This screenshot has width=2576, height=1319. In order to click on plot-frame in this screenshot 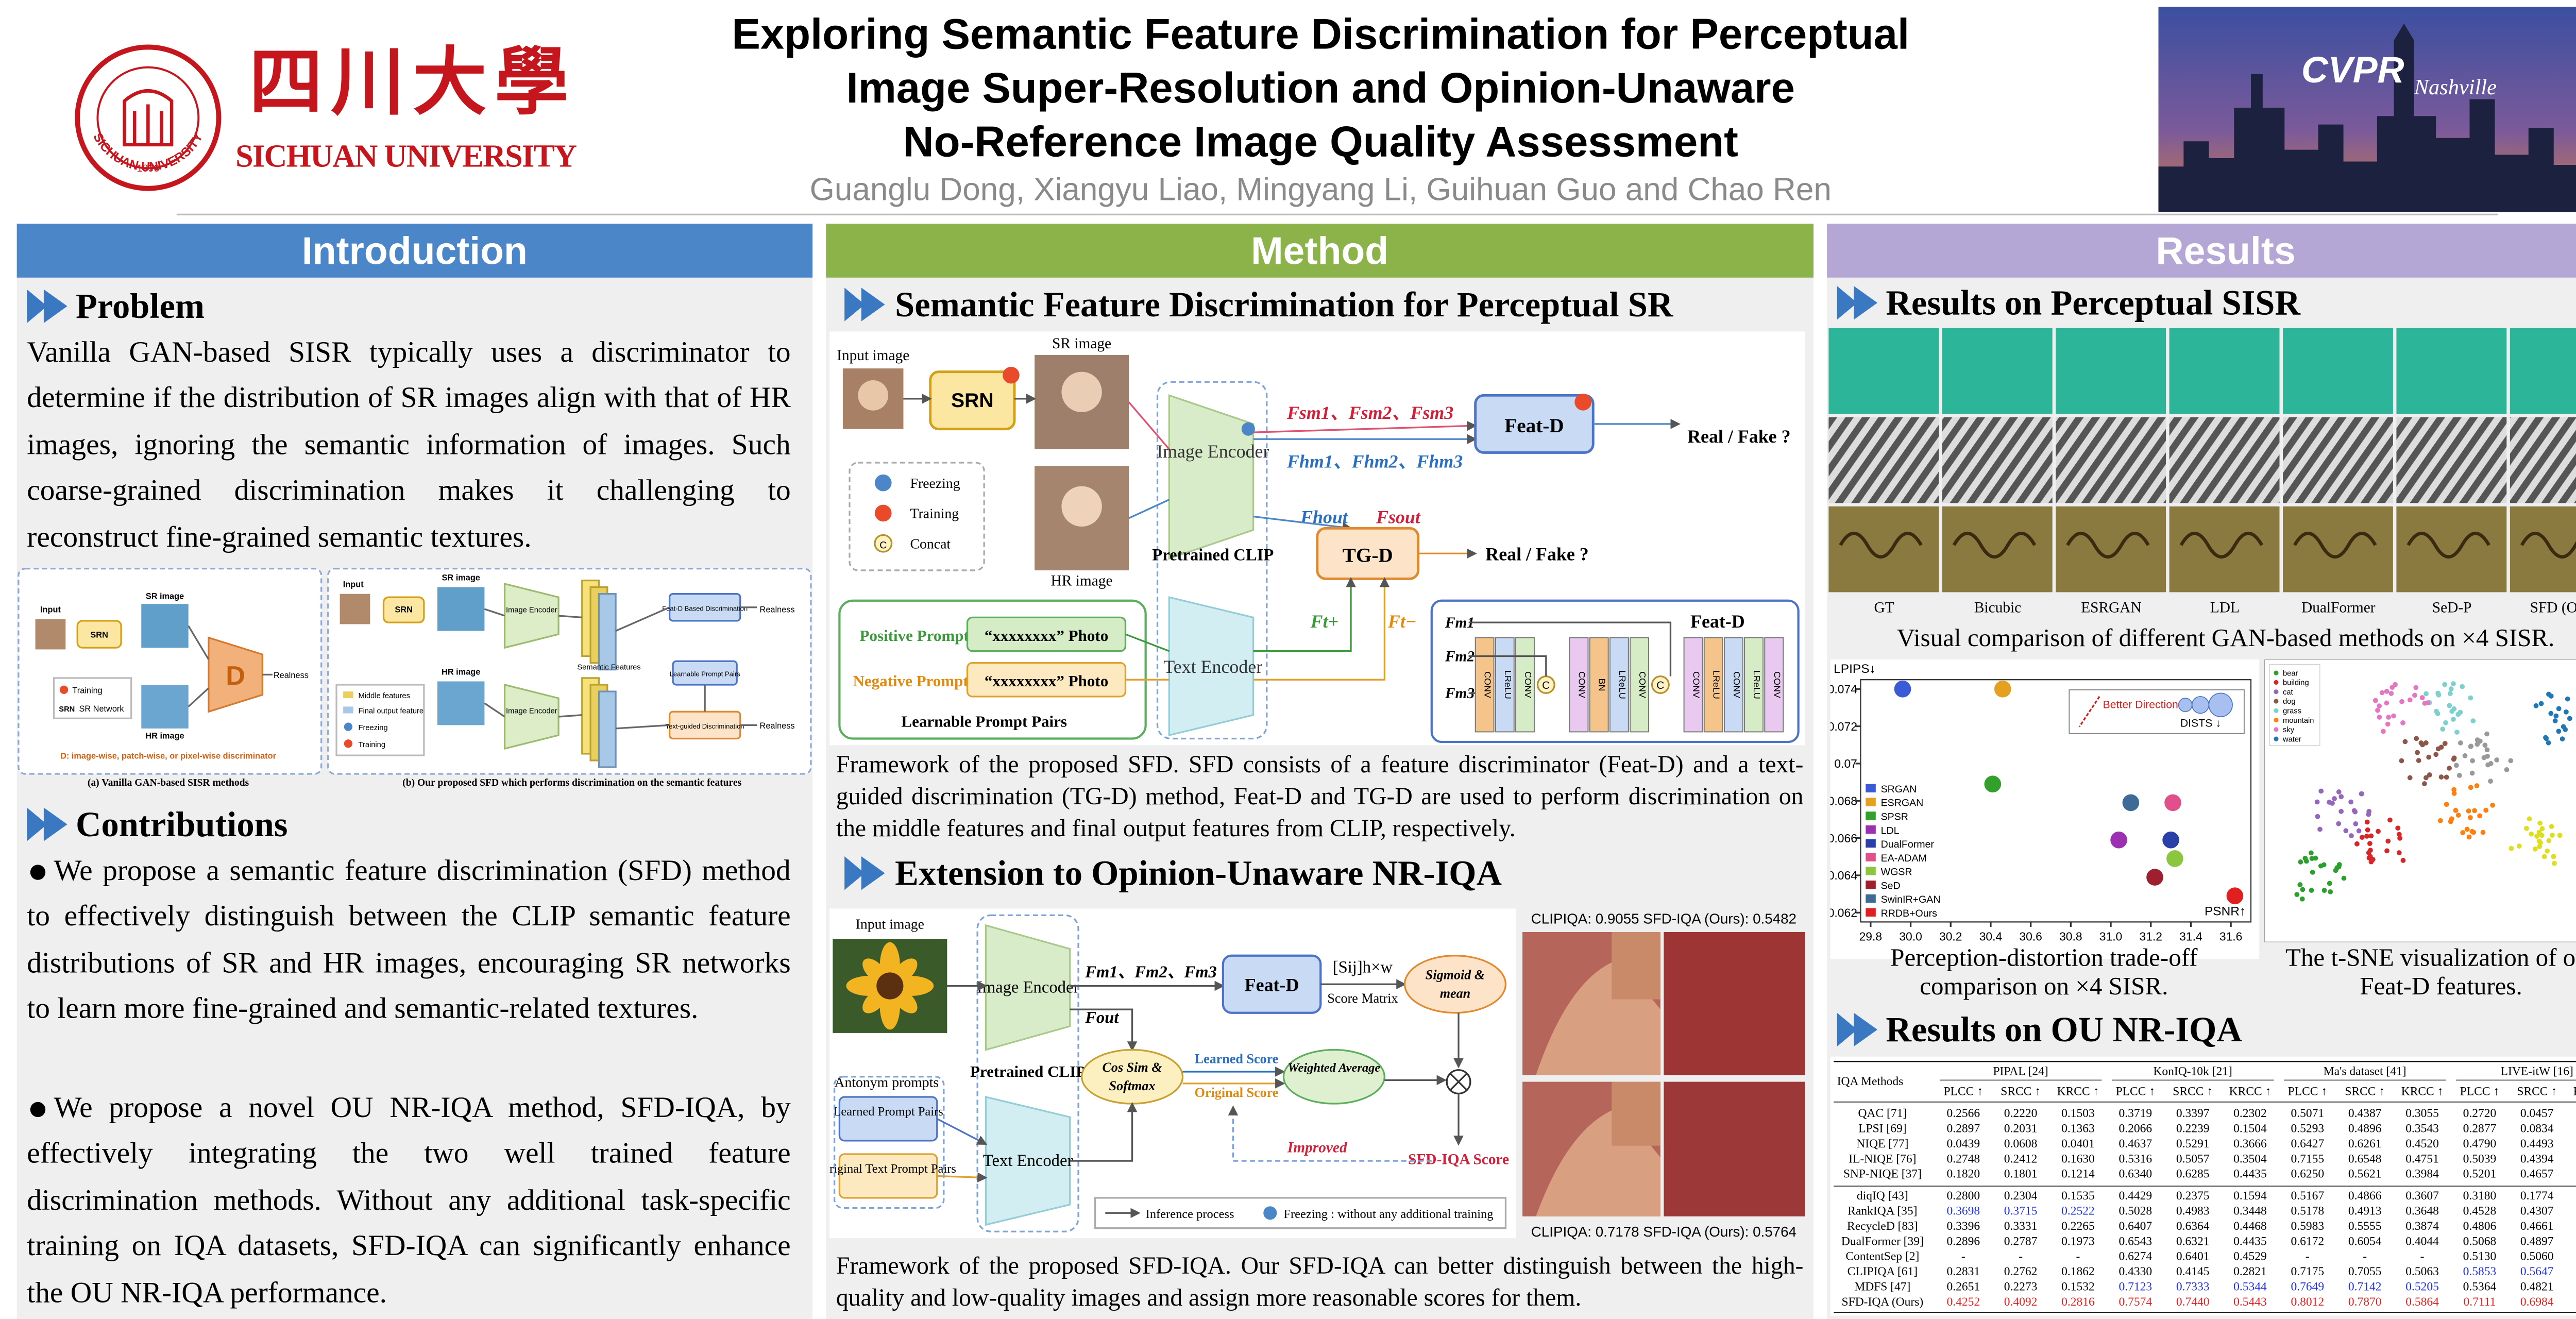, I will do `click(2056, 801)`.